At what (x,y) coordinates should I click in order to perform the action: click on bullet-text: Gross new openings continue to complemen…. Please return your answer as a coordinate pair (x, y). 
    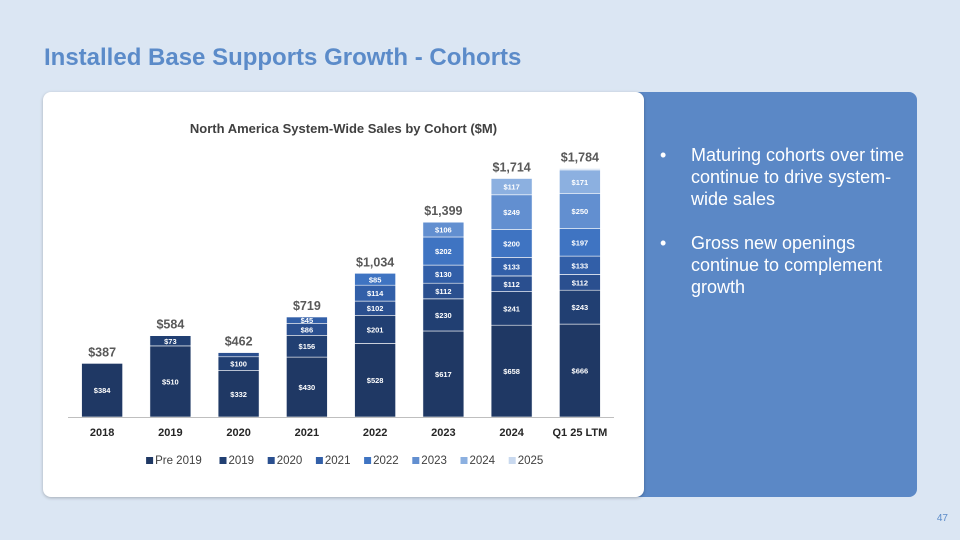
    Looking at the image, I should click on (787, 265).